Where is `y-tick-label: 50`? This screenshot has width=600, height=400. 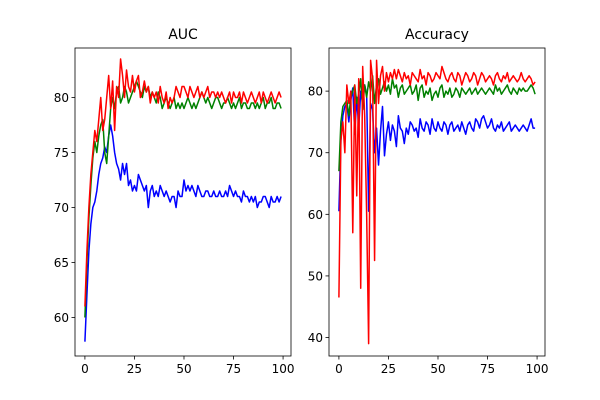 y-tick-label: 50 is located at coordinates (315, 276).